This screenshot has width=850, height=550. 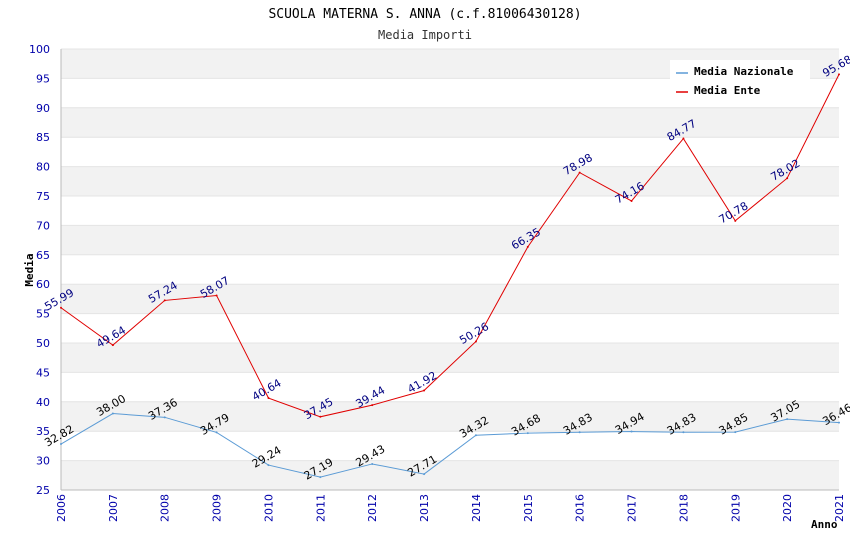 I want to click on y-tick-label: 25, so click(x=43, y=490).